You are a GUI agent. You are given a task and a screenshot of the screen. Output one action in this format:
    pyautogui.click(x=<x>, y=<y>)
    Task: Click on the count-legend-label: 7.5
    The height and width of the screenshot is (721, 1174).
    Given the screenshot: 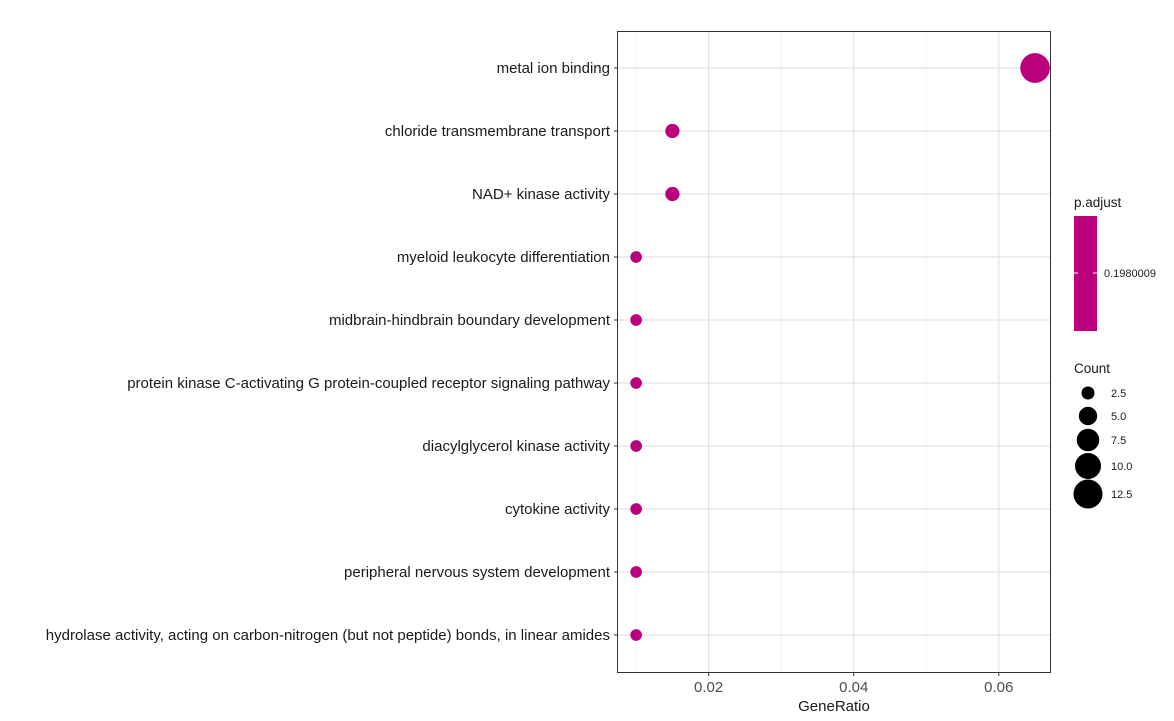 What is the action you would take?
    pyautogui.click(x=1118, y=441)
    